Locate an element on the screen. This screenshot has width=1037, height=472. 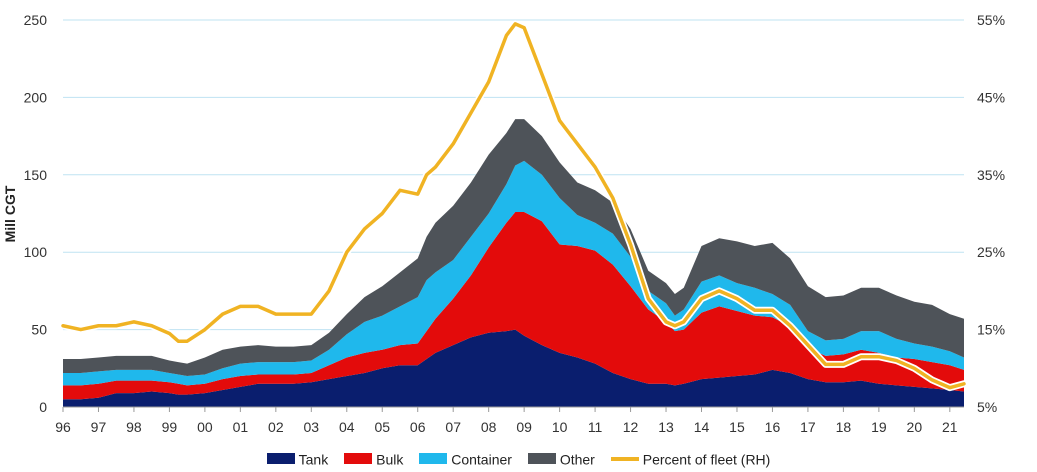
x-tick-label: 21 is located at coordinates (950, 427).